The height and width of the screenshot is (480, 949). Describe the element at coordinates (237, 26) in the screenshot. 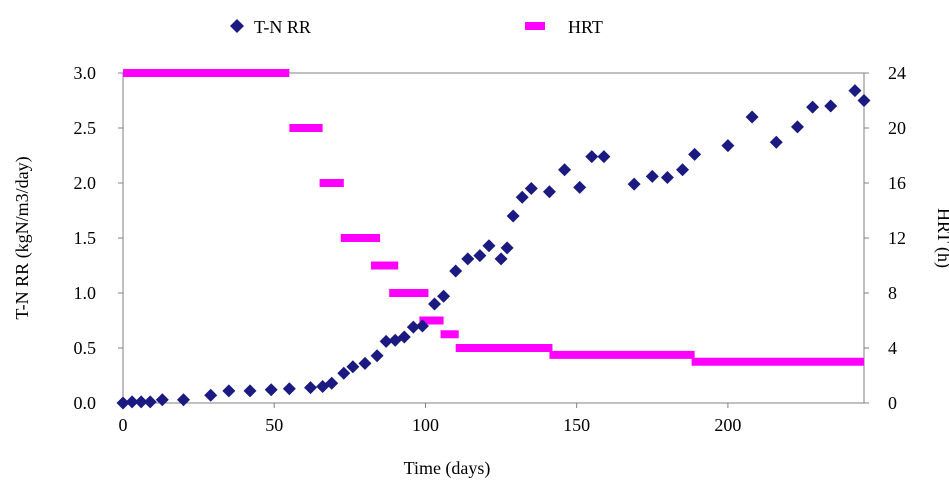

I see `legend-marker-tn-rr` at that location.